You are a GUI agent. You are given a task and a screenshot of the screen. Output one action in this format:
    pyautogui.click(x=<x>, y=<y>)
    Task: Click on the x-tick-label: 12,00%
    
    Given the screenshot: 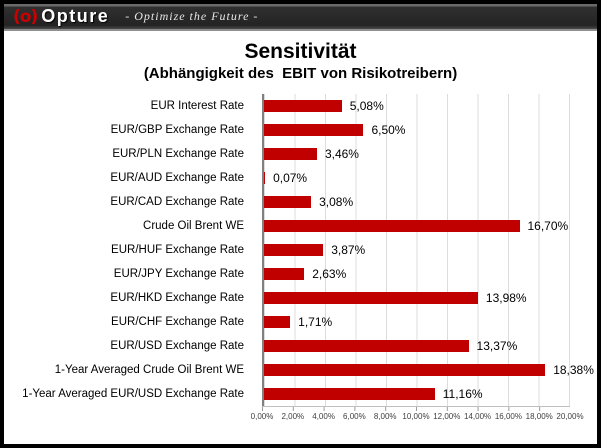 What is the action you would take?
    pyautogui.click(x=447, y=416)
    